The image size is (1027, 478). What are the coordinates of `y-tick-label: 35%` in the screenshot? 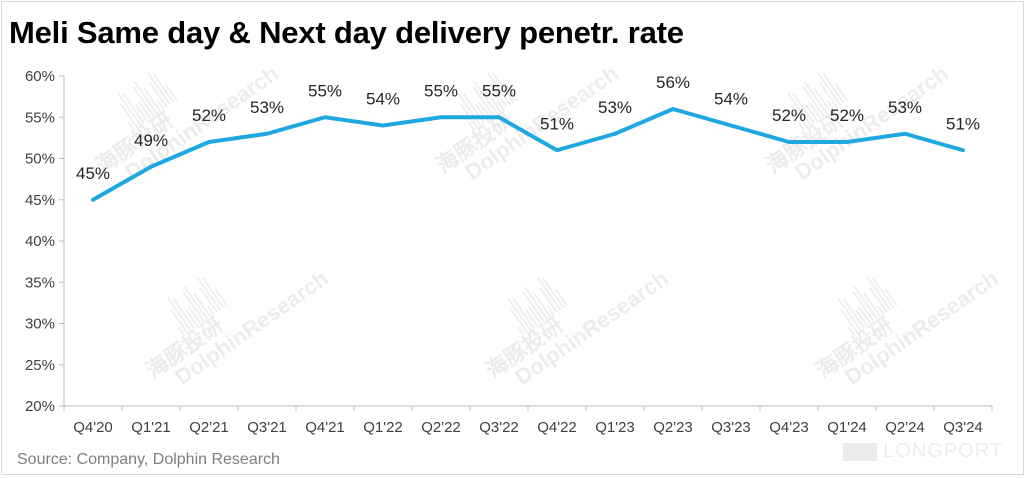 It's located at (40, 282).